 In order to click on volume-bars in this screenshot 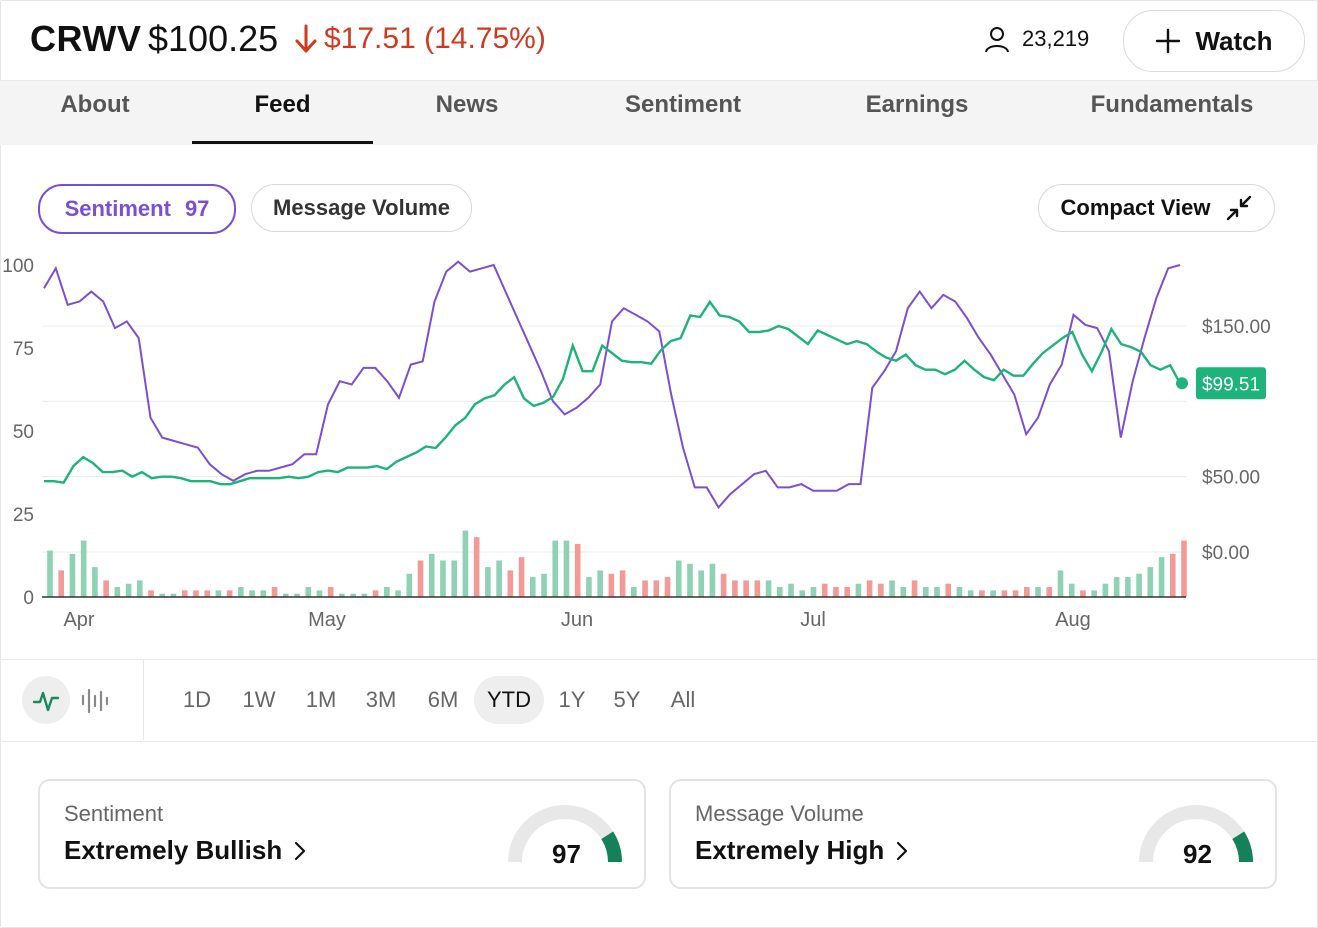, I will do `click(617, 563)`.